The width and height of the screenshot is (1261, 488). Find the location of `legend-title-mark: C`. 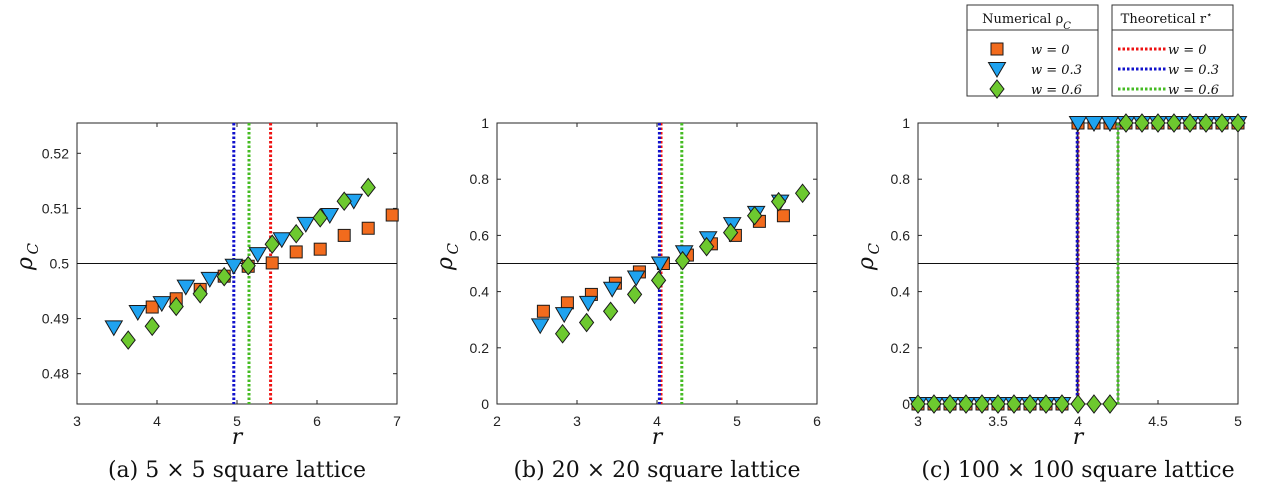

legend-title-mark: C is located at coordinates (1067, 26).